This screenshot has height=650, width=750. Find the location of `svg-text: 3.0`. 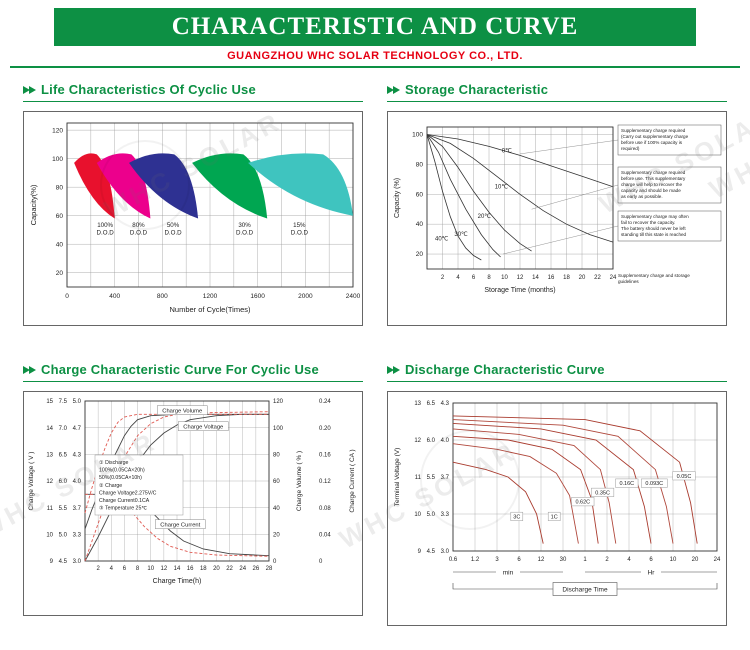

svg-text: 3.0 is located at coordinates (445, 552).